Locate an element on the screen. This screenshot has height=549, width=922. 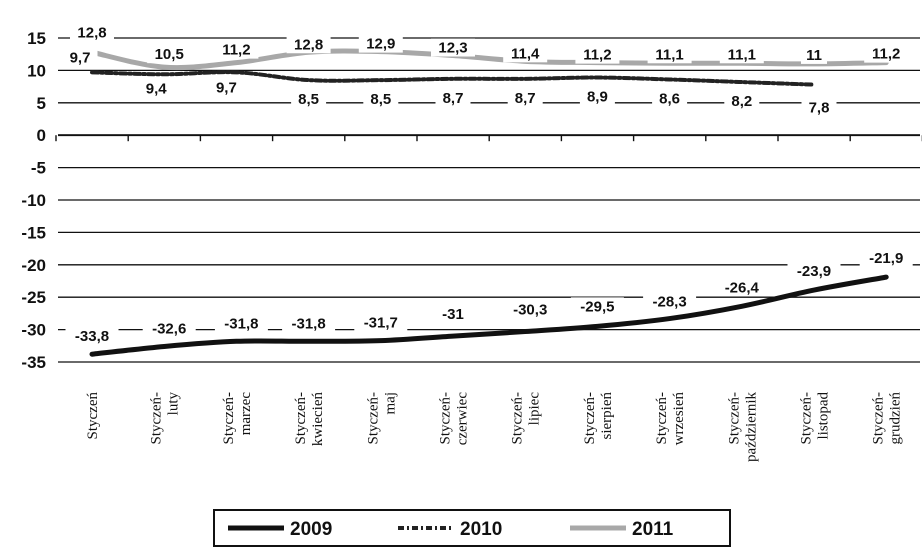
series-line-2011 is located at coordinates (489, 59).